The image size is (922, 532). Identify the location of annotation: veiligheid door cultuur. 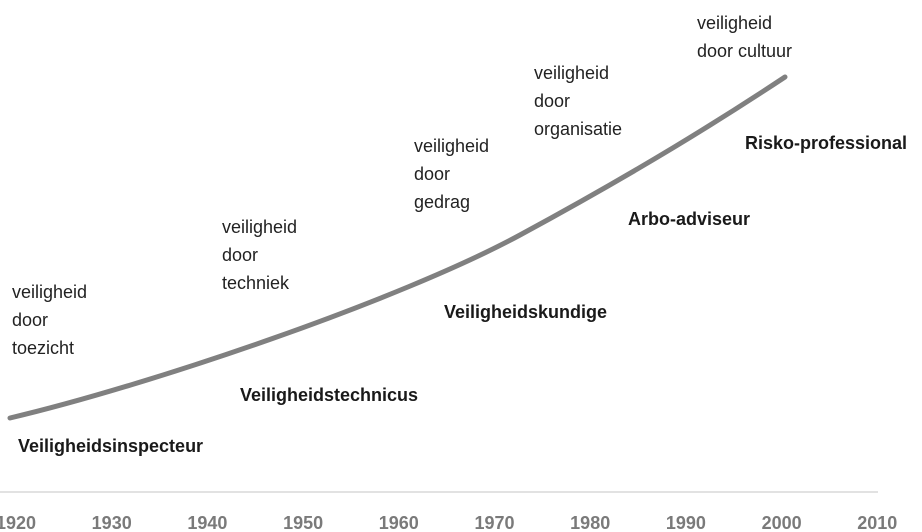
(744, 37).